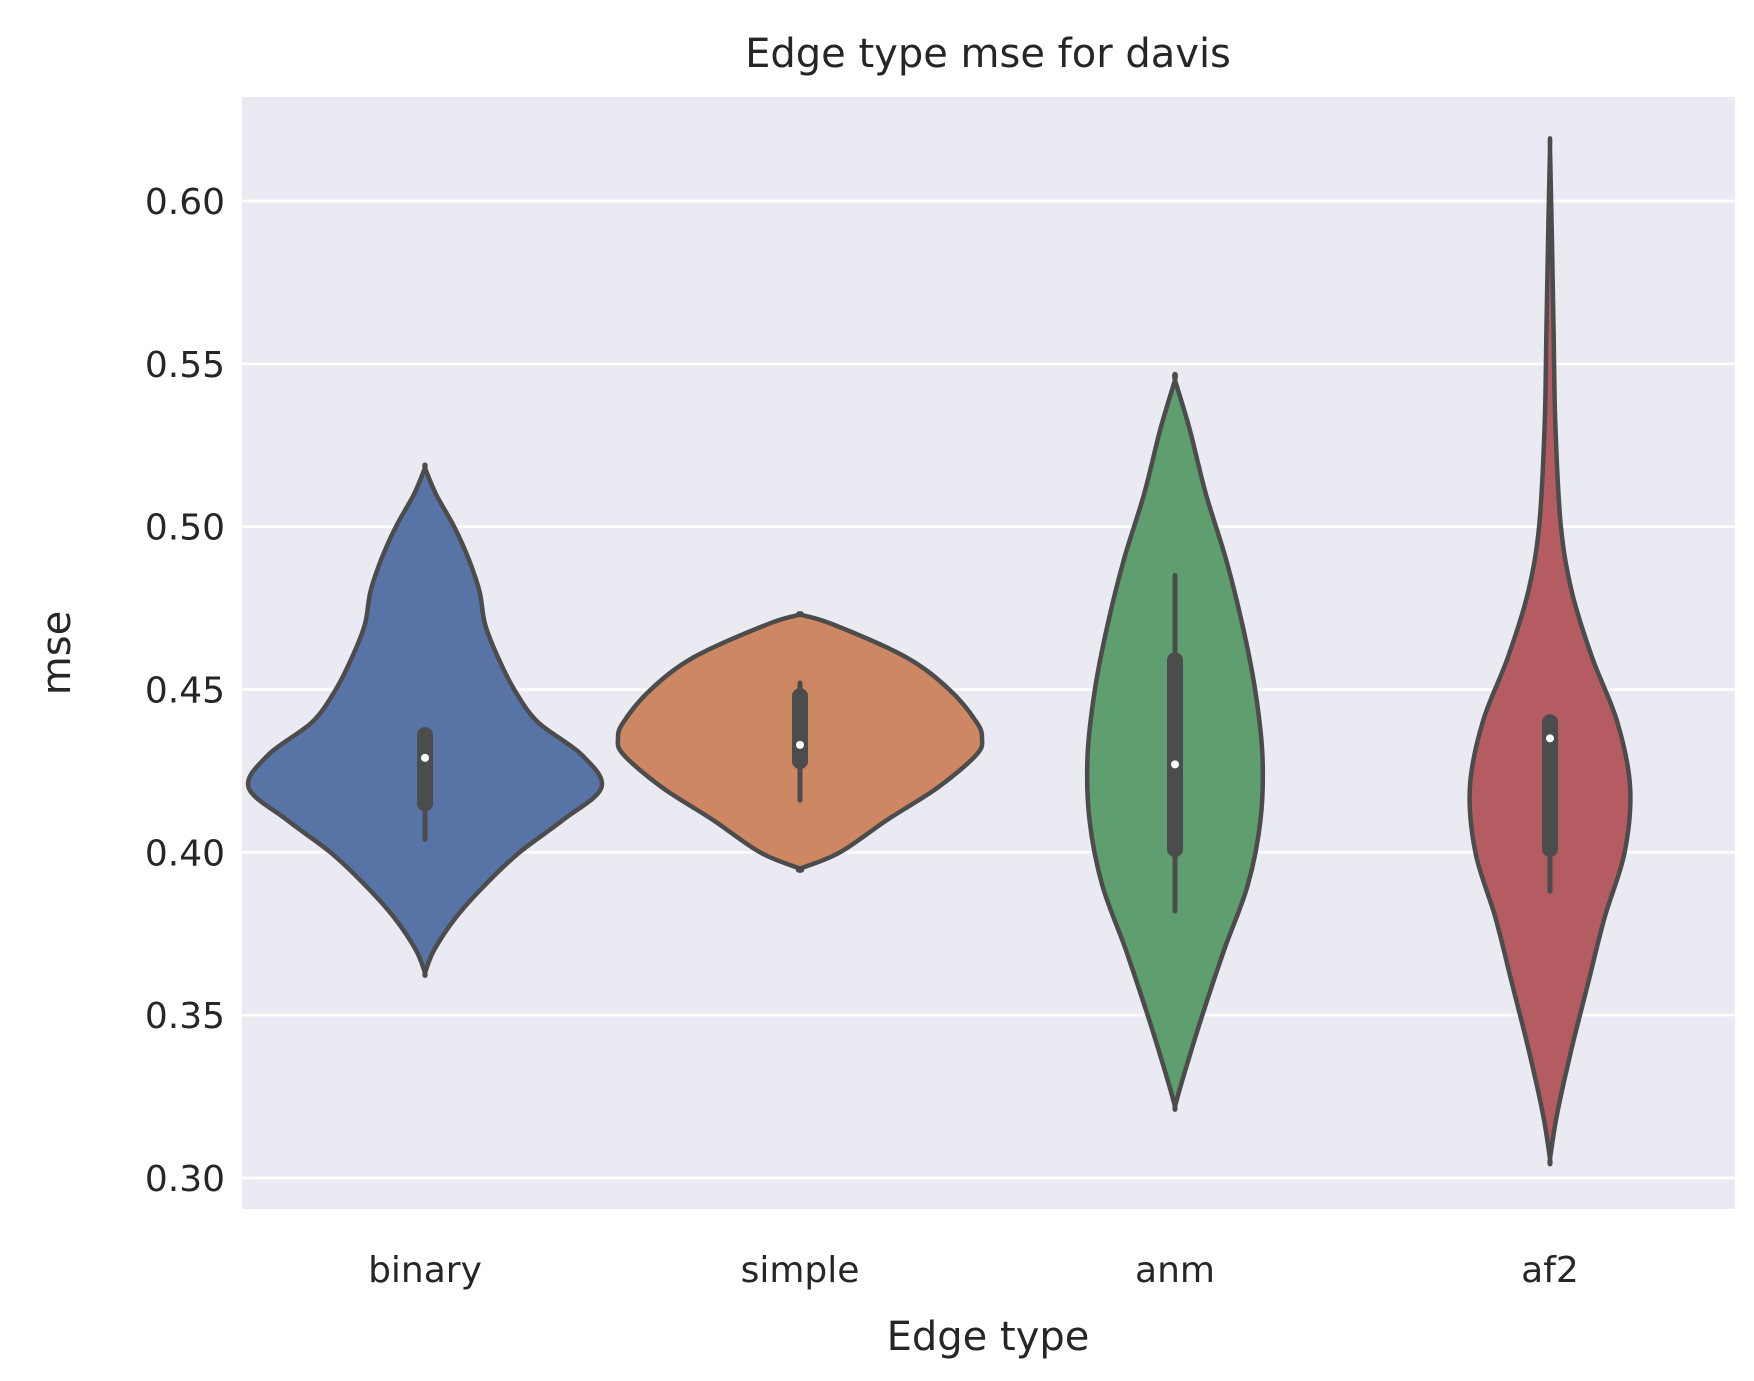  Describe the element at coordinates (1550, 1270) in the screenshot. I see `x-tick-label-af2: af2` at that location.